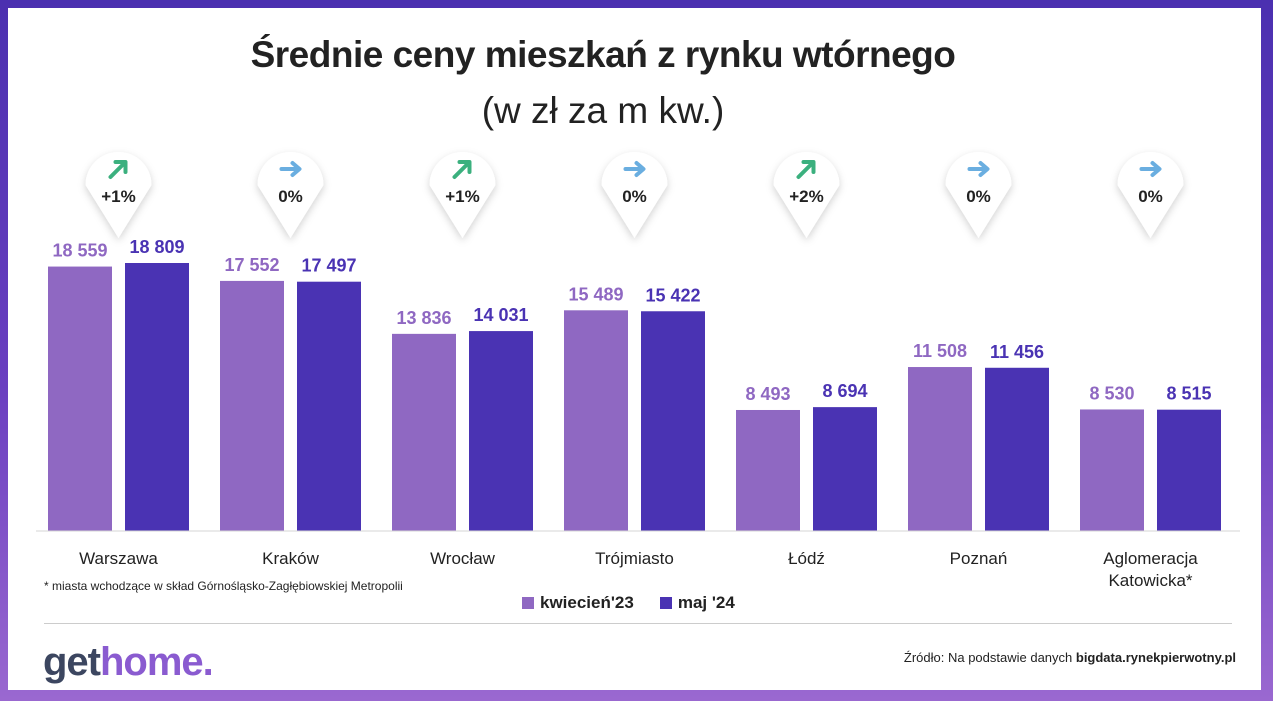 This screenshot has width=1273, height=701. I want to click on bubble-shape-warszawa, so click(118, 195).